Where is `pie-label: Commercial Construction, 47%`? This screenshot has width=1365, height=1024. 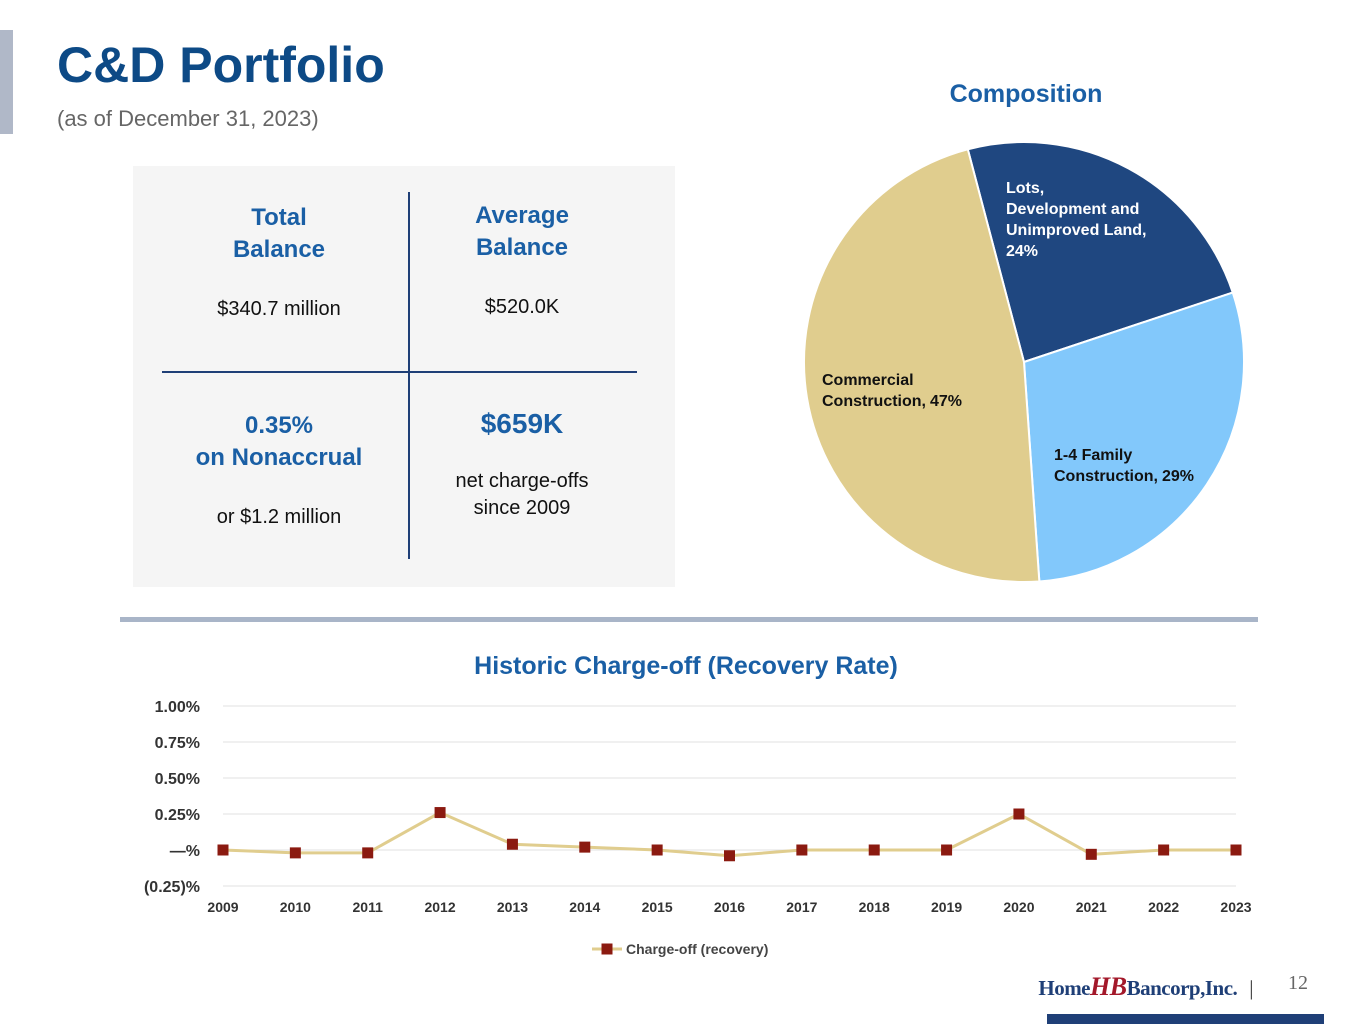 pie-label: Commercial Construction, 47% is located at coordinates (892, 391).